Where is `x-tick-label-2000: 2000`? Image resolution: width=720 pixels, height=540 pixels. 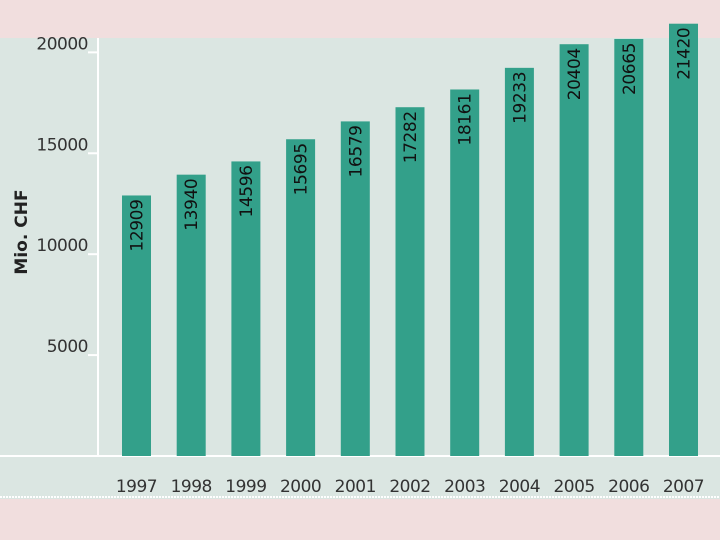 x-tick-label-2000: 2000 is located at coordinates (300, 487).